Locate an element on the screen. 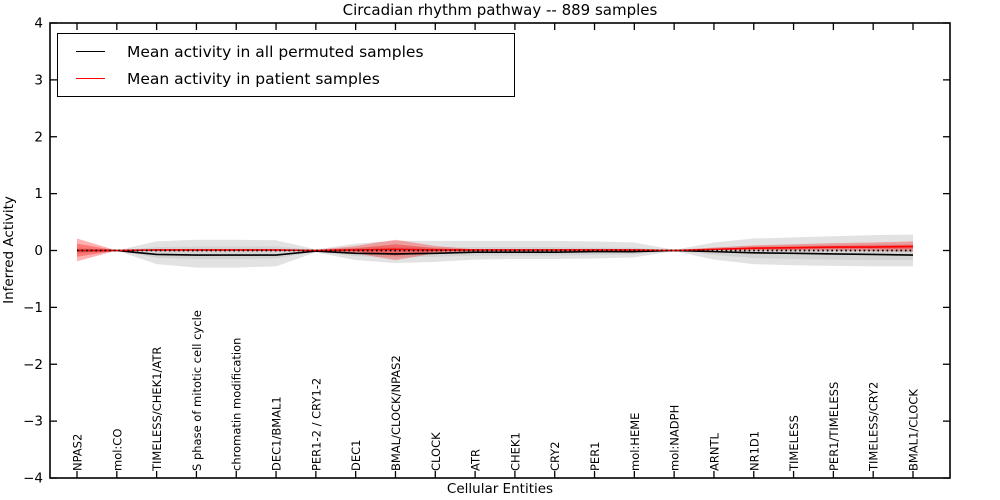  y-tick-label: 0 is located at coordinates (38, 251).